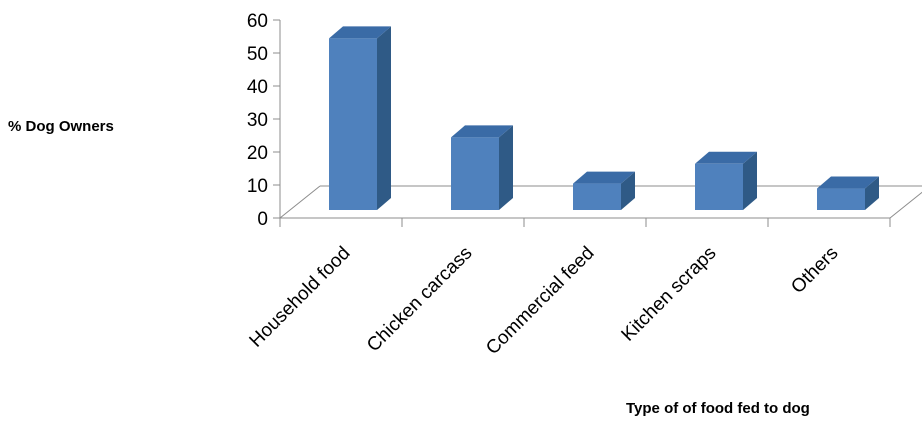 Image resolution: width=922 pixels, height=431 pixels. I want to click on floor-edge-right, so click(905, 205).